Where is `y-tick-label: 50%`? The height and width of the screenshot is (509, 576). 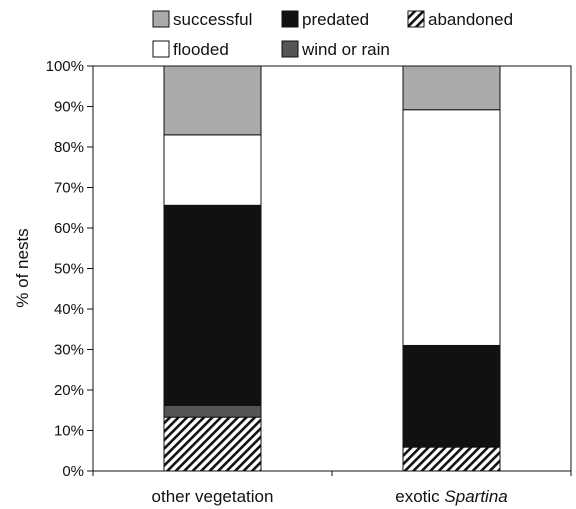
y-tick-label: 50% is located at coordinates (69, 269).